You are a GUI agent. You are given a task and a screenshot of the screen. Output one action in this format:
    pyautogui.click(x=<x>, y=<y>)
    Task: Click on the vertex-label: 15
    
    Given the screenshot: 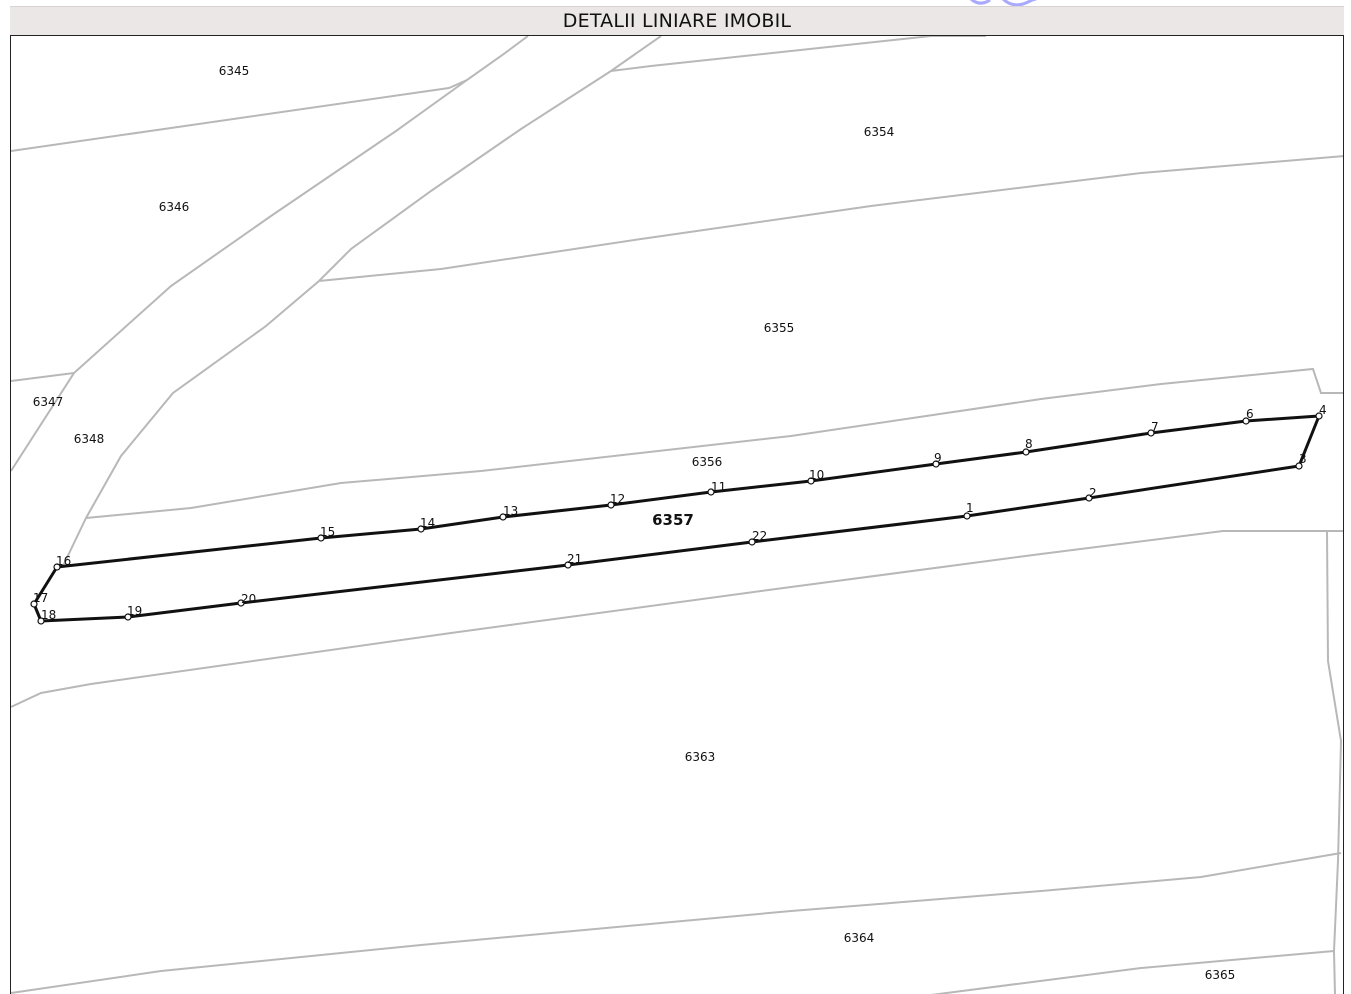 What is the action you would take?
    pyautogui.click(x=327, y=532)
    